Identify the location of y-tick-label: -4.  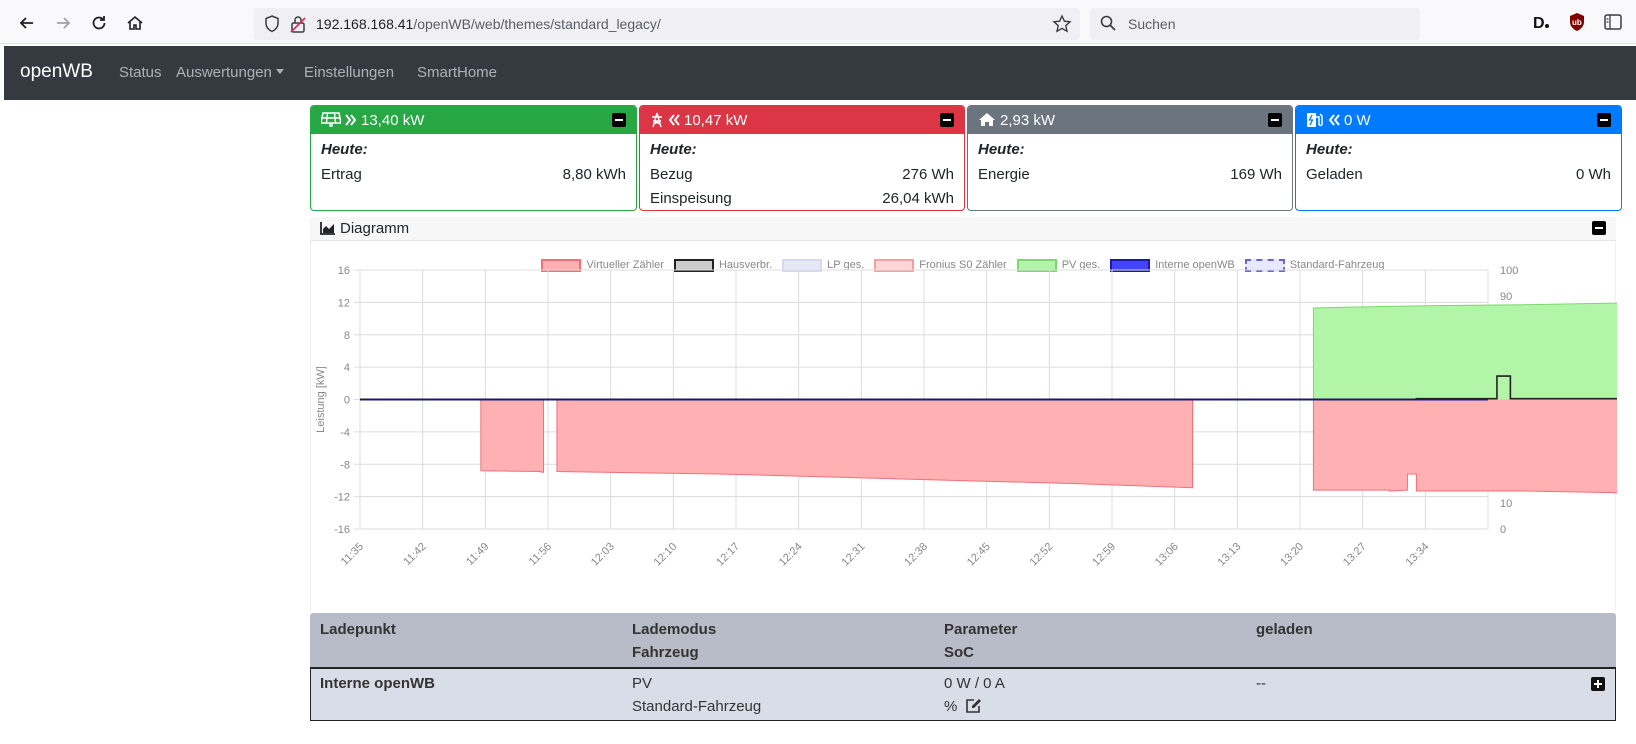
(345, 433).